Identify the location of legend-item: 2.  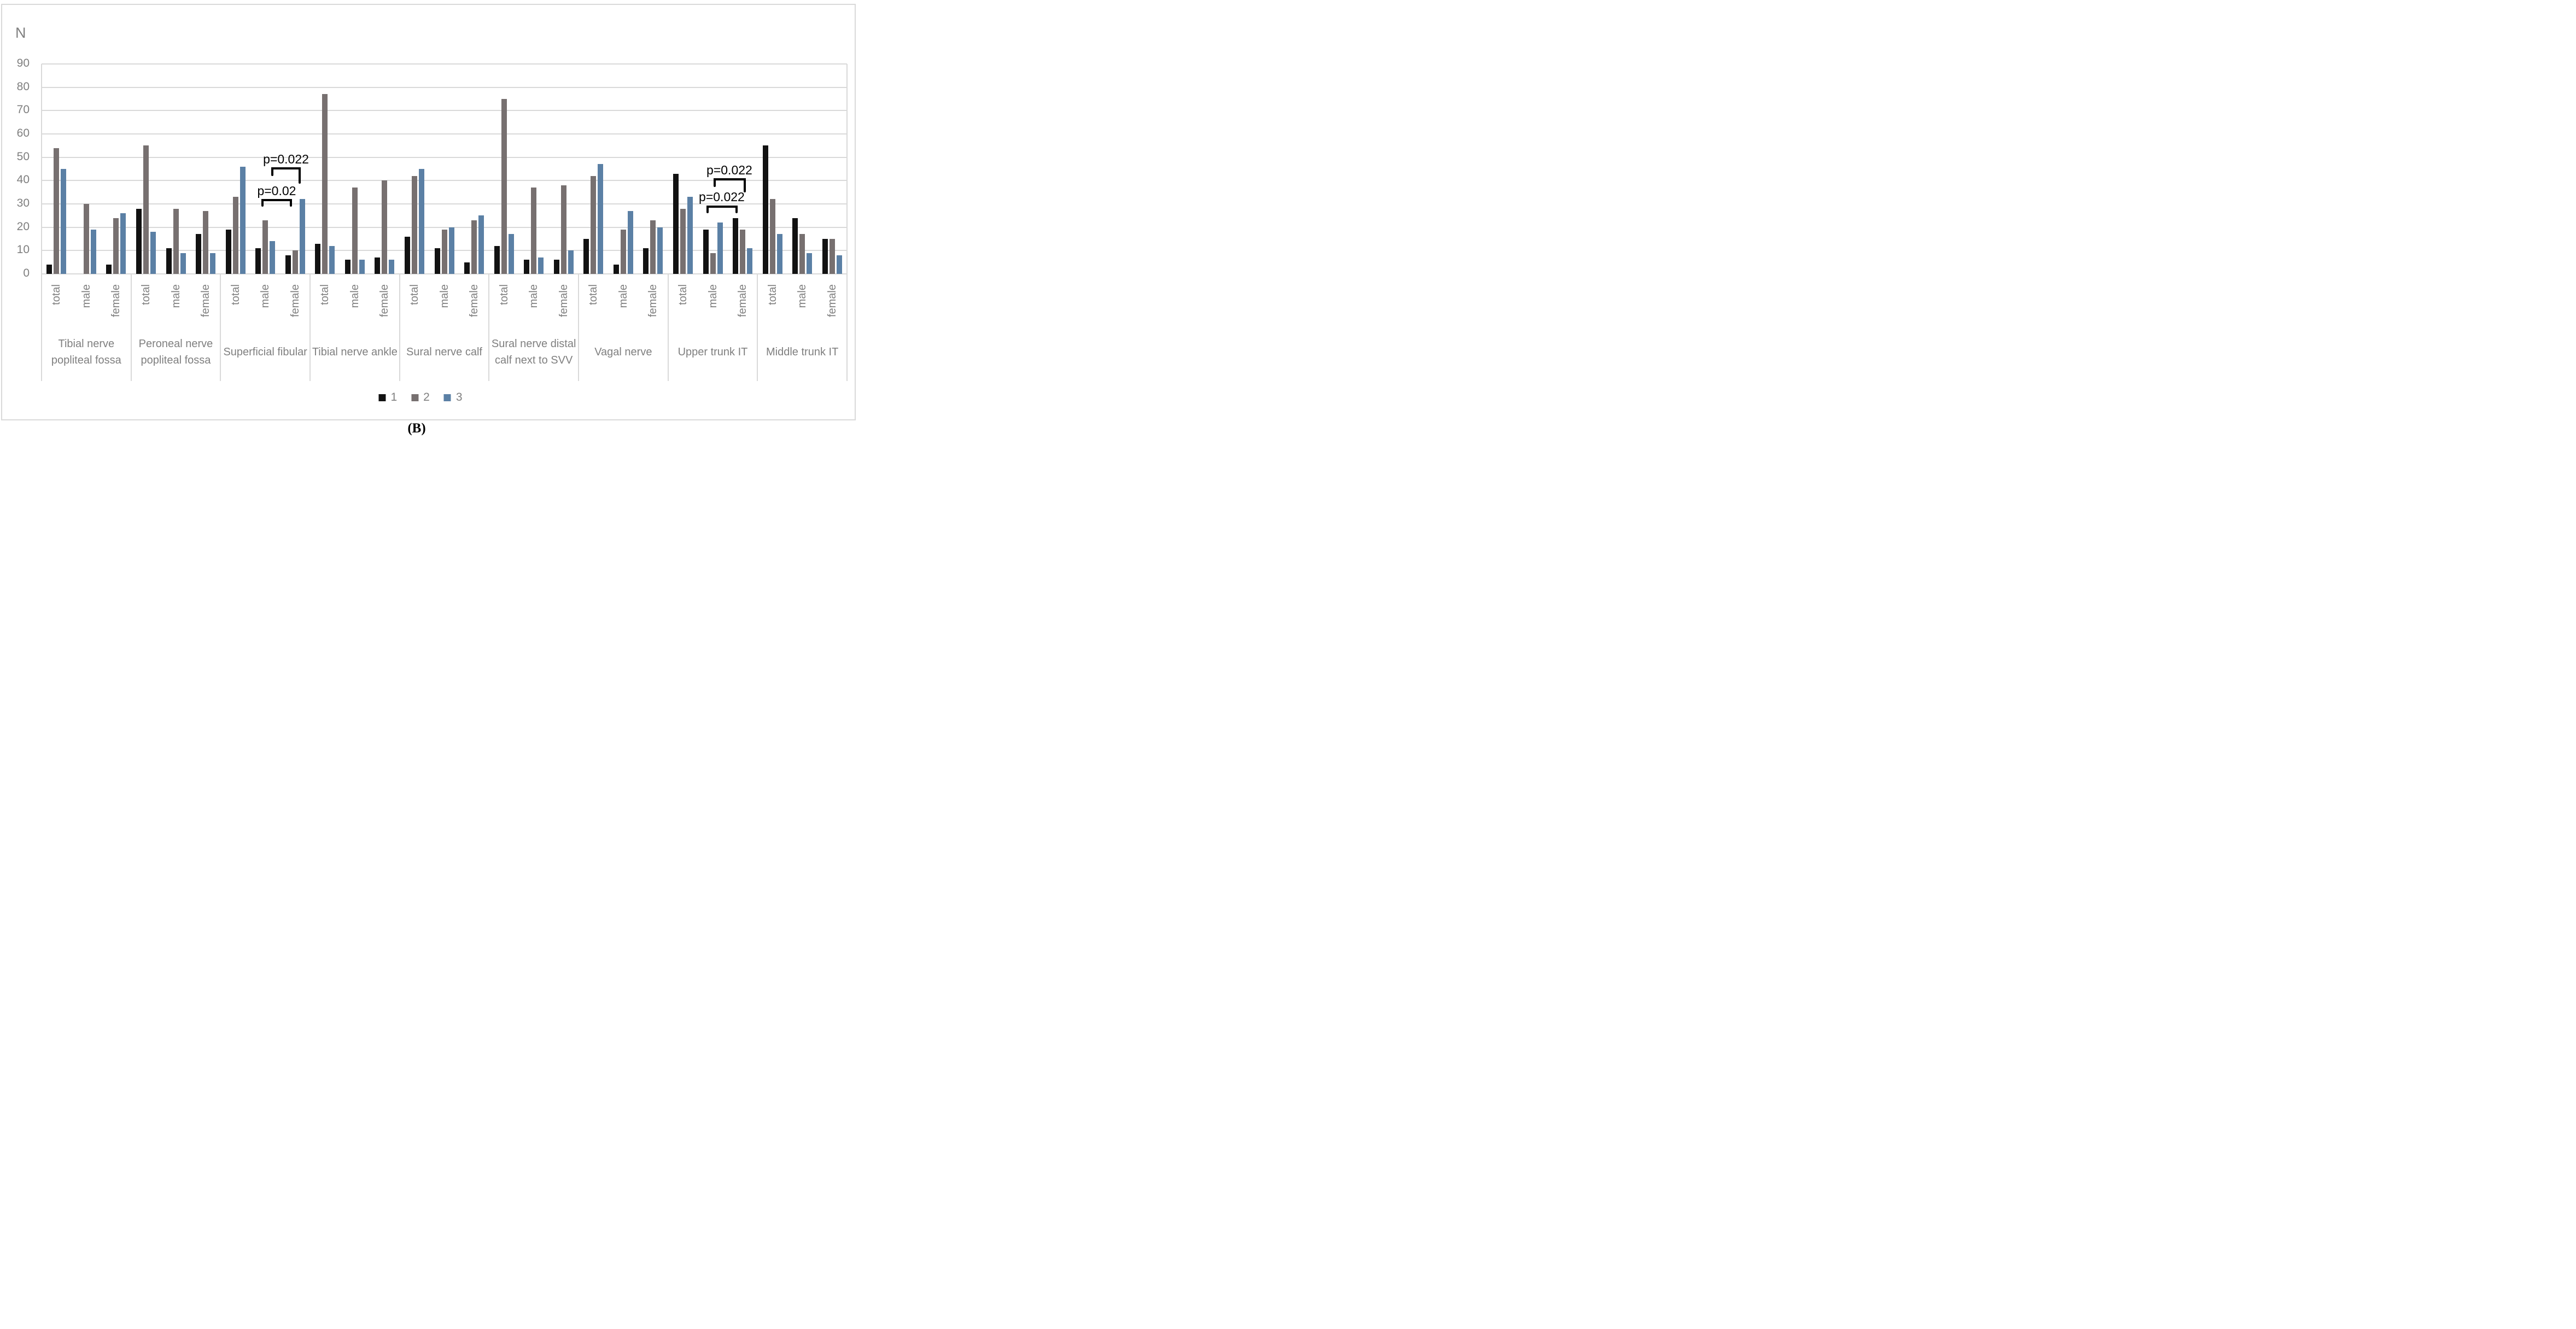
(420, 397).